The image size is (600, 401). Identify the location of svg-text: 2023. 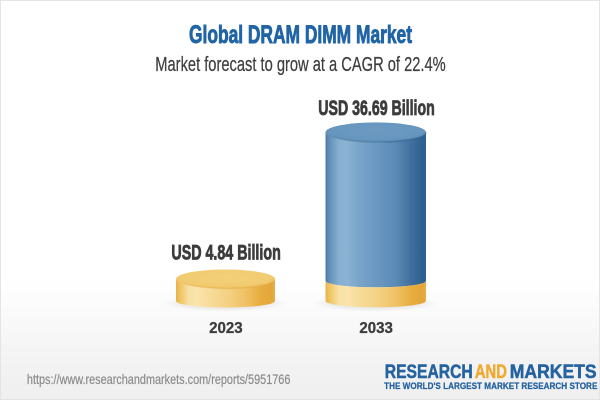
(226, 328).